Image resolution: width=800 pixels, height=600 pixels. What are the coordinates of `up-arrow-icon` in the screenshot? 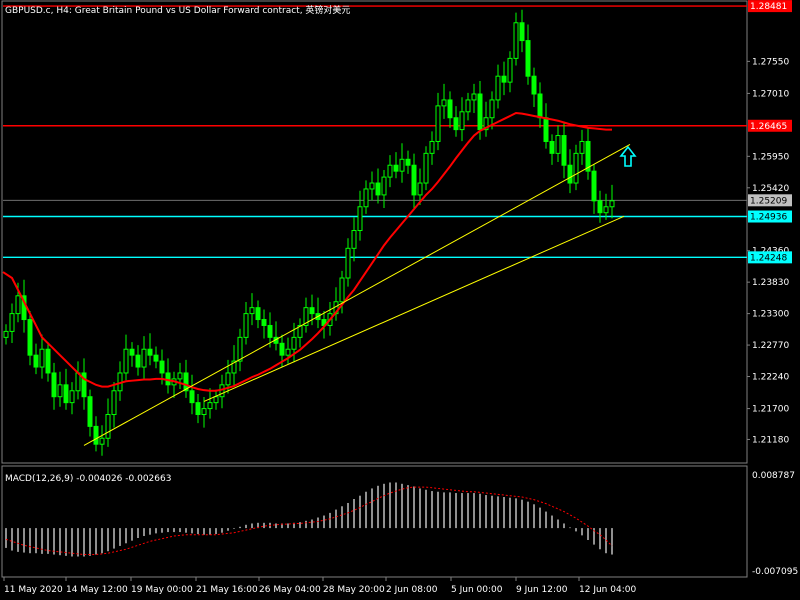 It's located at (628, 156).